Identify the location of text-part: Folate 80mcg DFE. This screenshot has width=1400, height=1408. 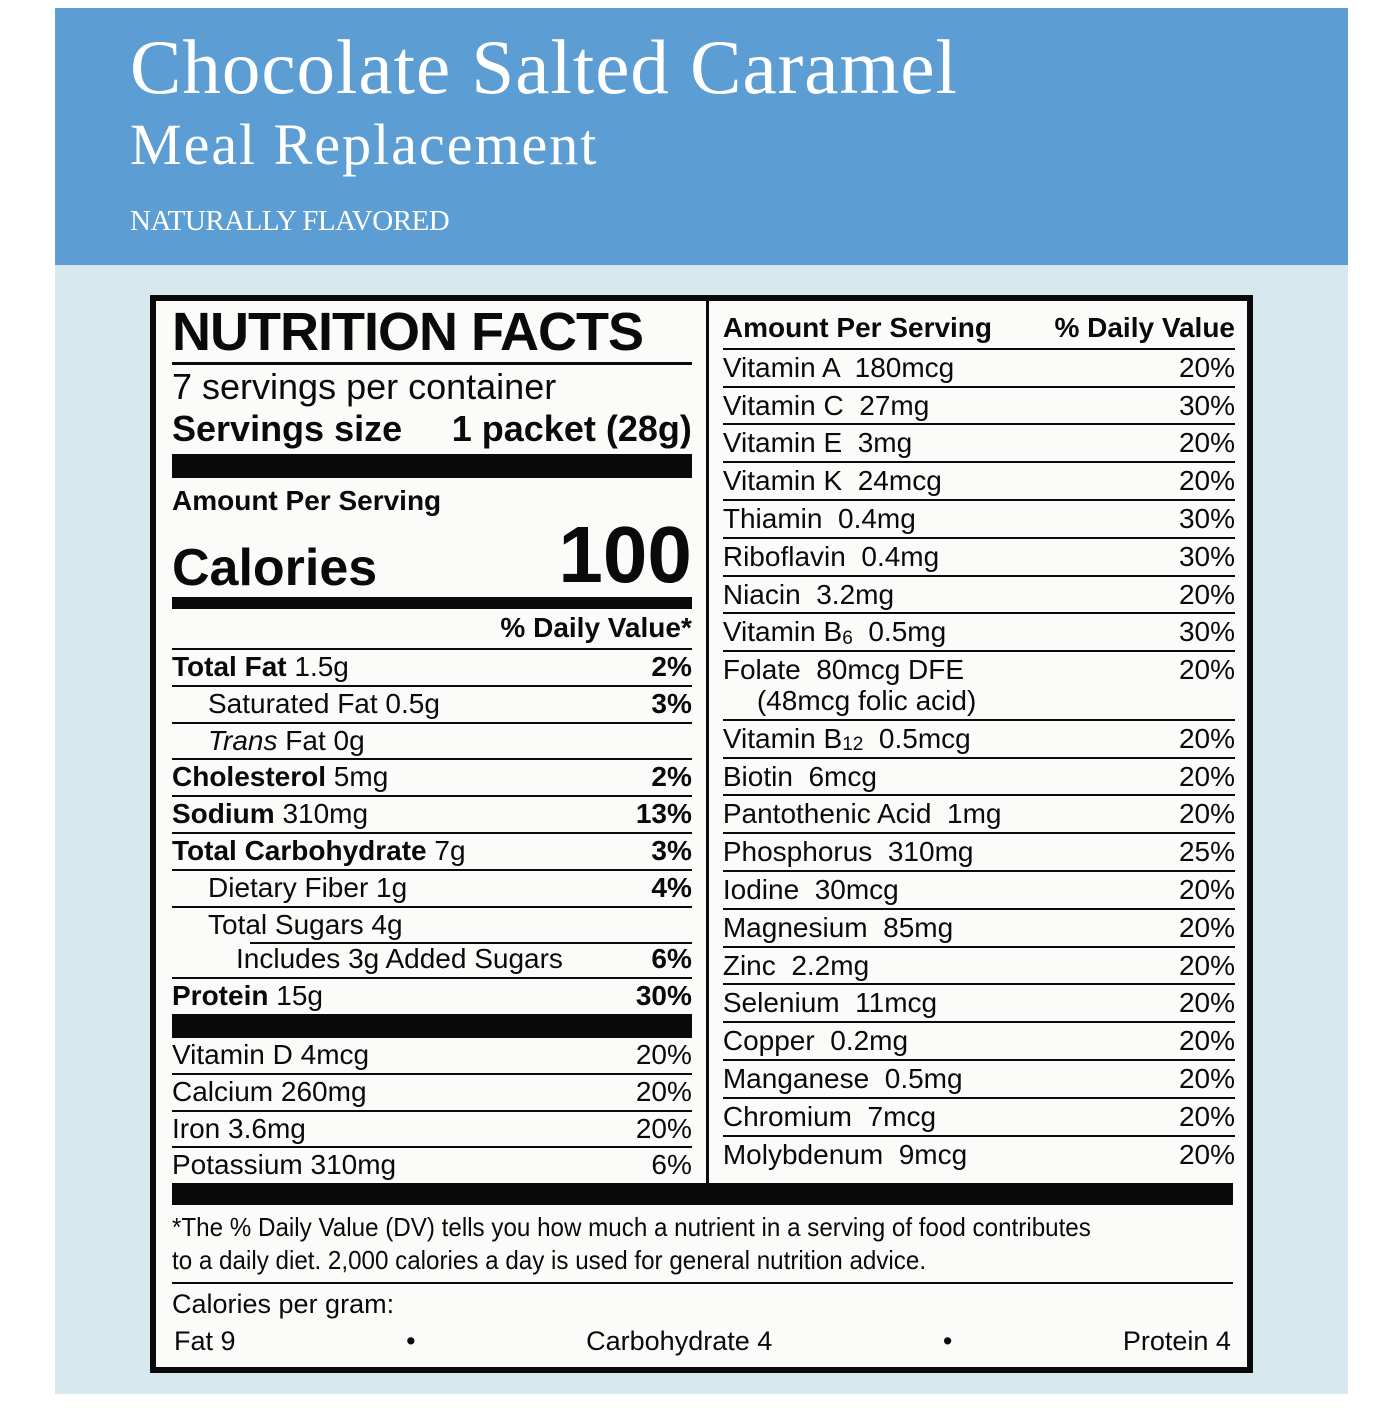
(843, 670).